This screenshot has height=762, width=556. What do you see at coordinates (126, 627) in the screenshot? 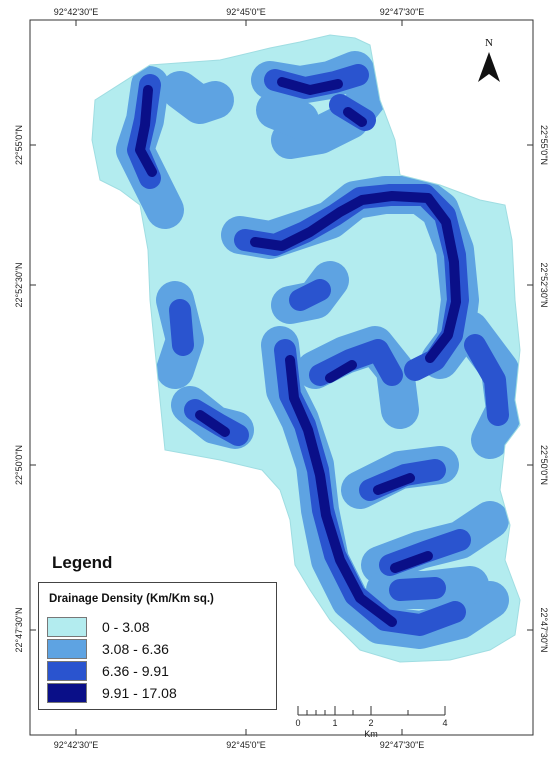
I see `legend-label: 0 - 3.08` at bounding box center [126, 627].